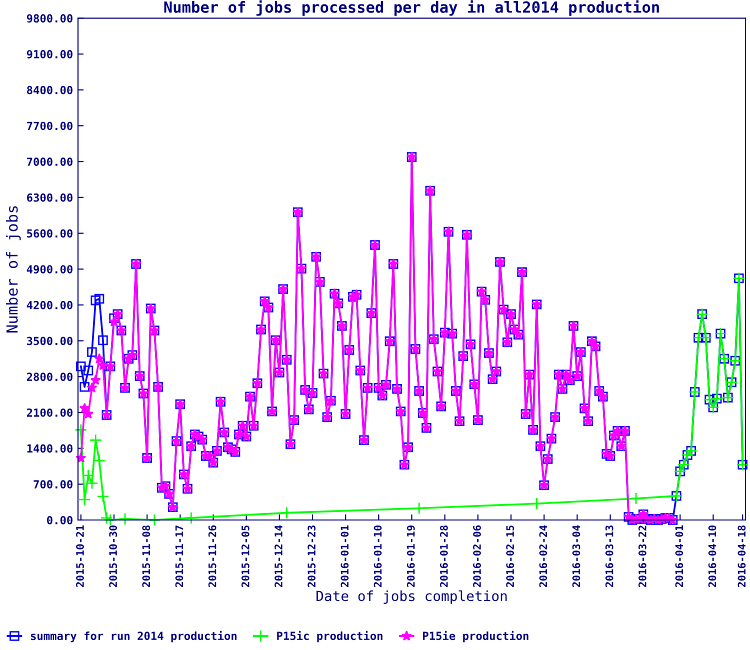  I want to click on y-tick-label: 700.00, so click(53, 484).